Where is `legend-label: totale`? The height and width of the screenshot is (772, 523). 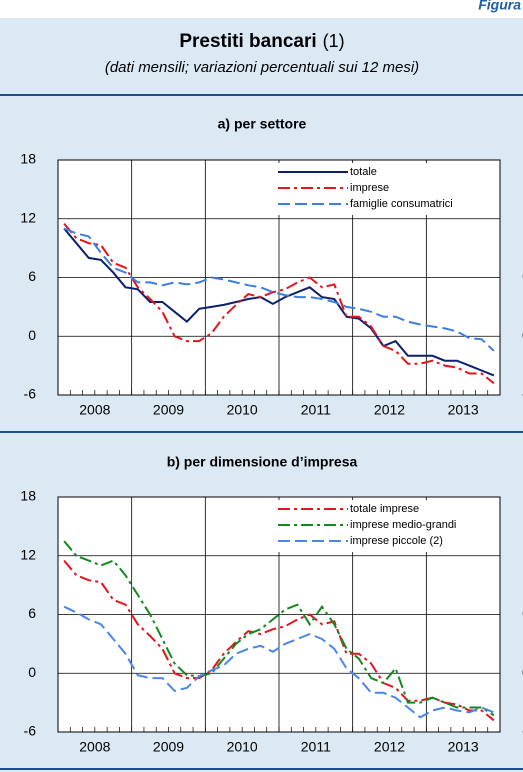
legend-label: totale is located at coordinates (363, 172).